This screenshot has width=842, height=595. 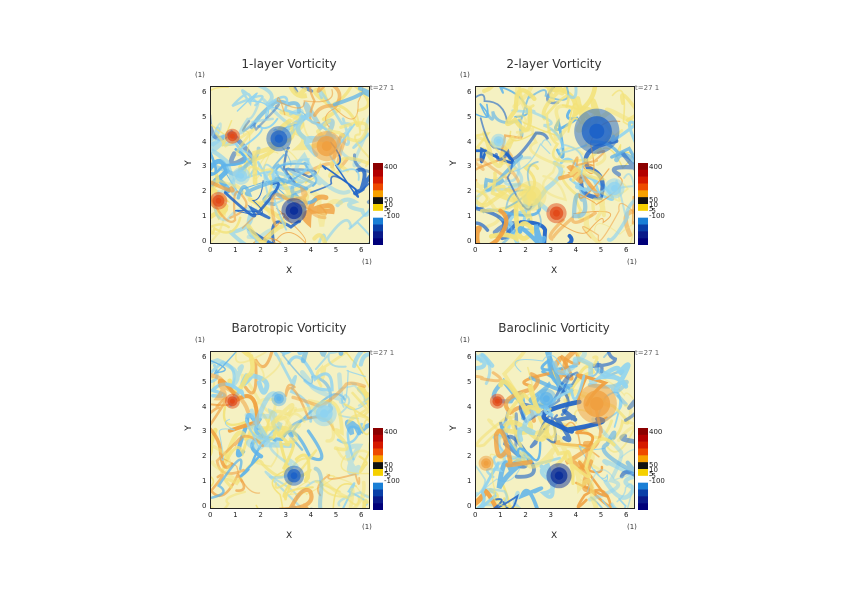 I want to click on x-tick-label: 0, so click(x=475, y=250).